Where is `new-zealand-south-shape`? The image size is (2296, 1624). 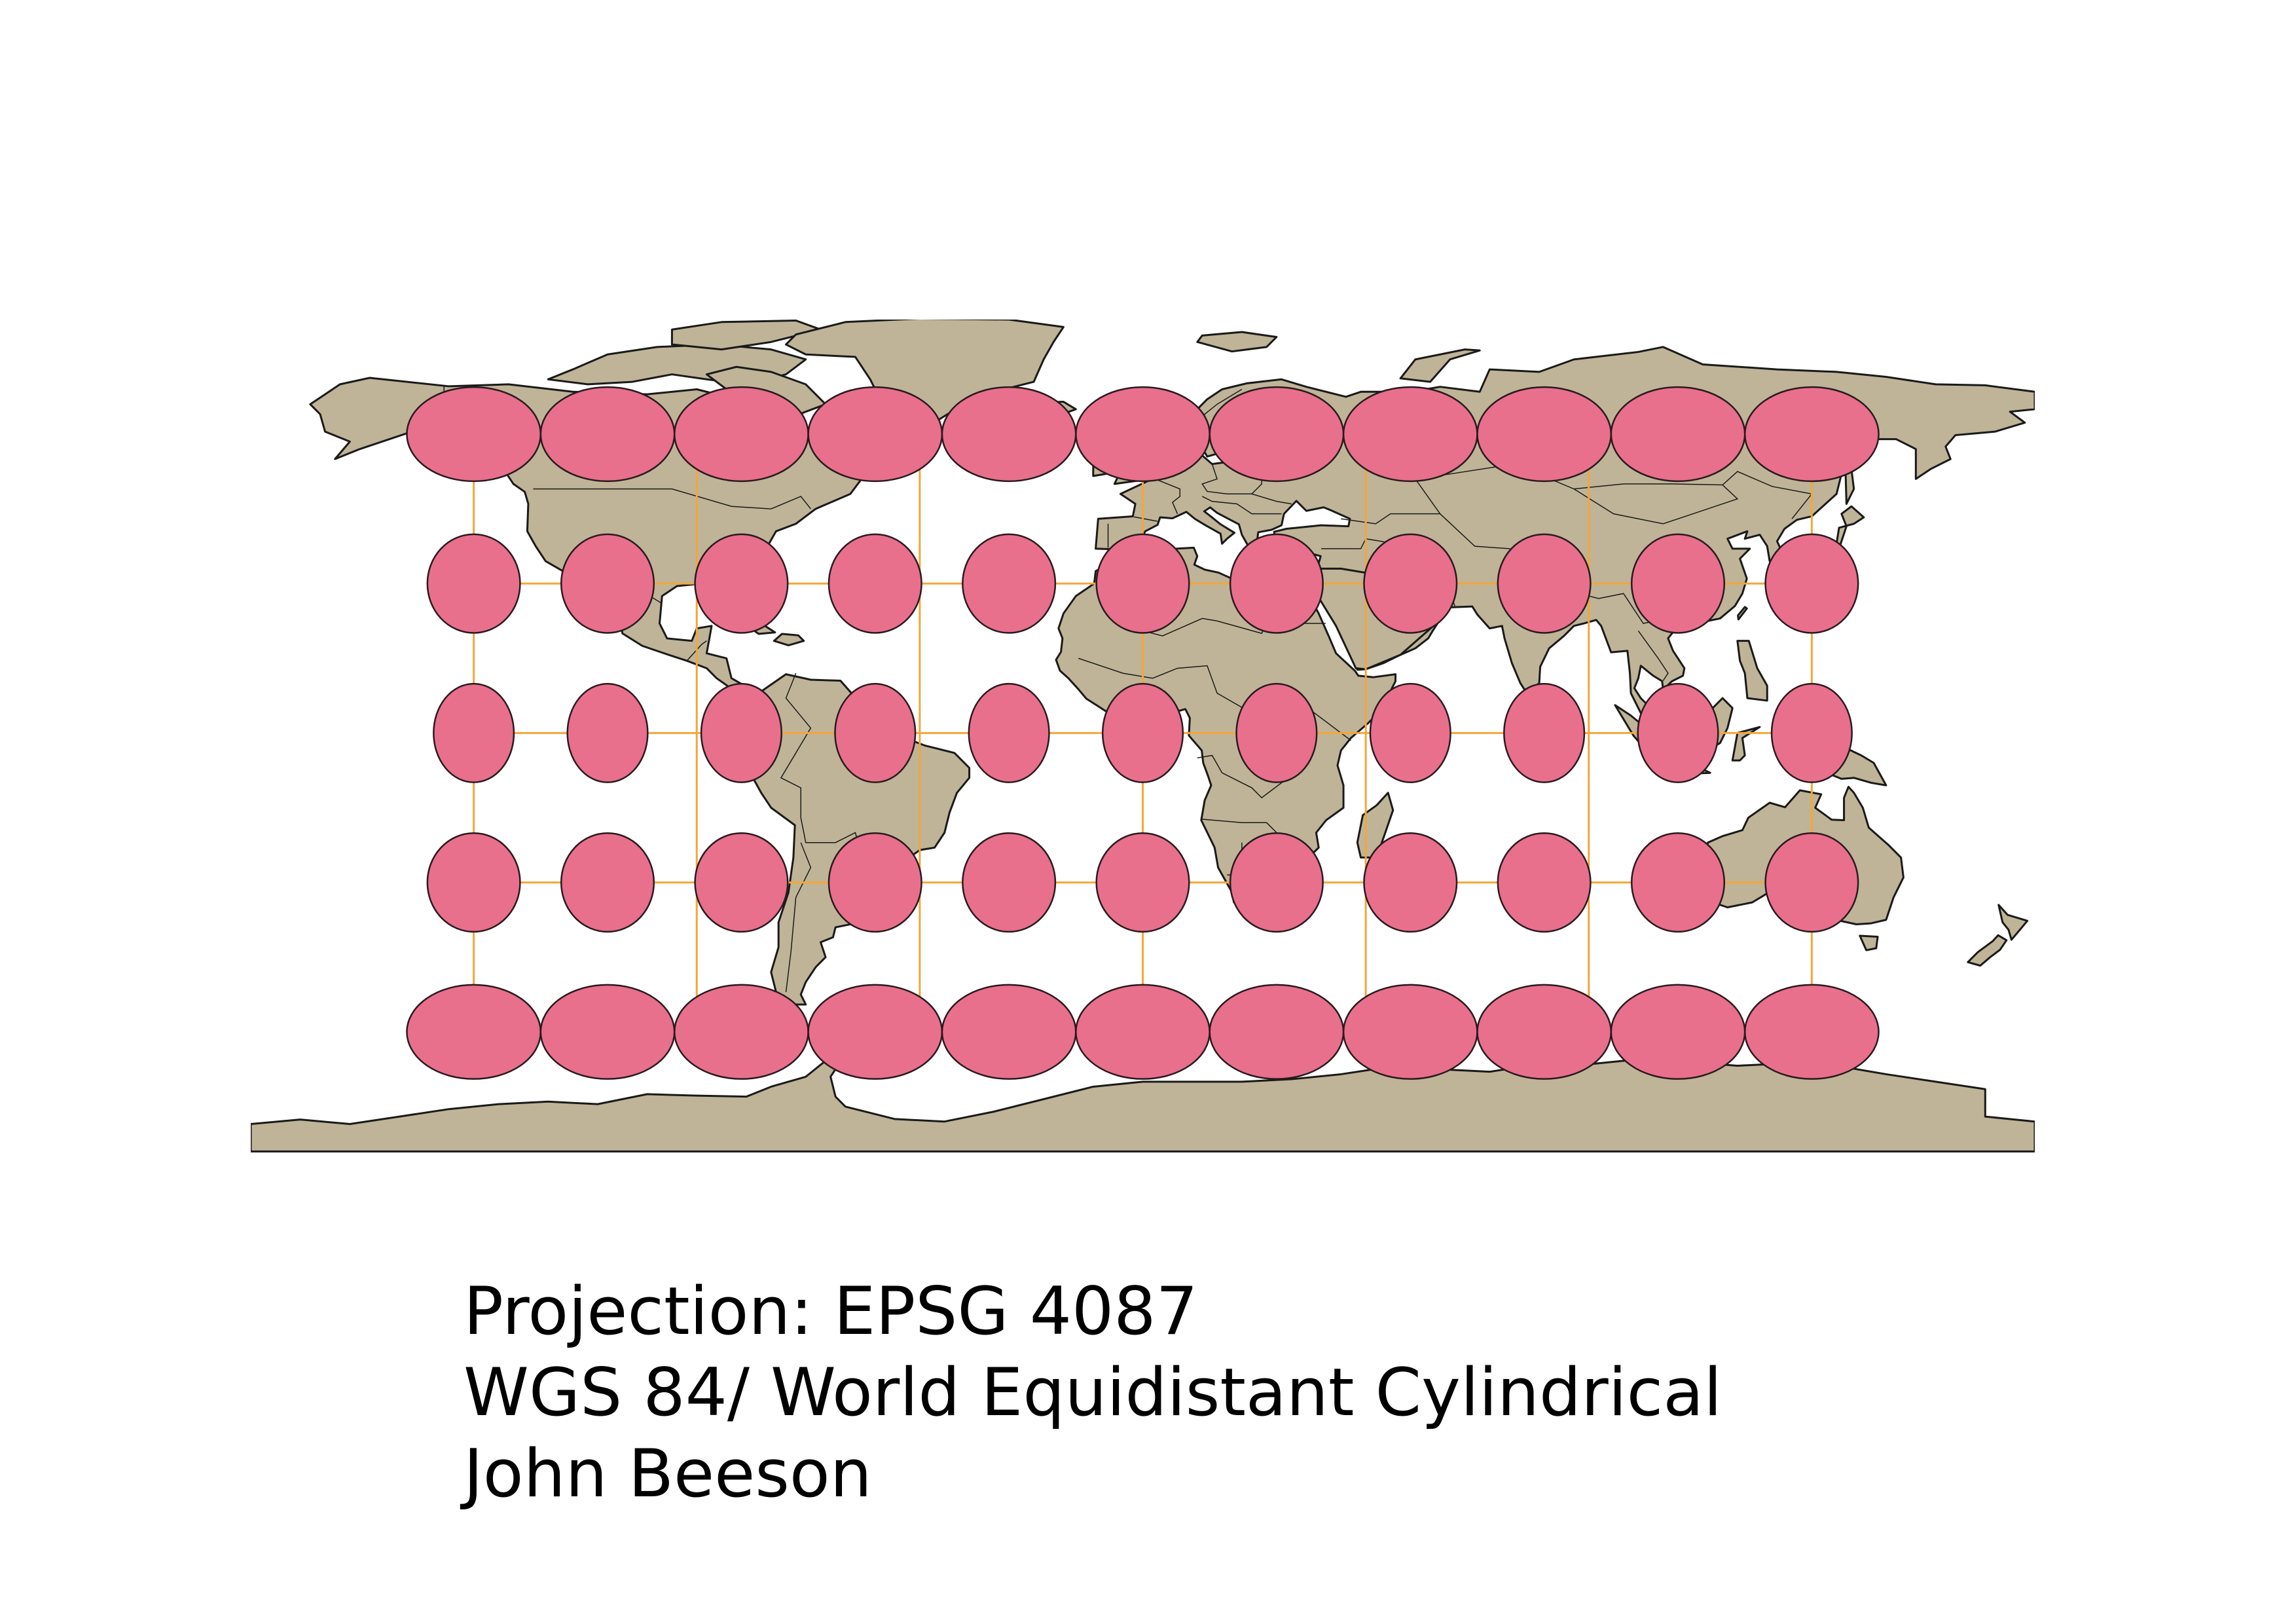
new-zealand-south-shape is located at coordinates (1987, 950).